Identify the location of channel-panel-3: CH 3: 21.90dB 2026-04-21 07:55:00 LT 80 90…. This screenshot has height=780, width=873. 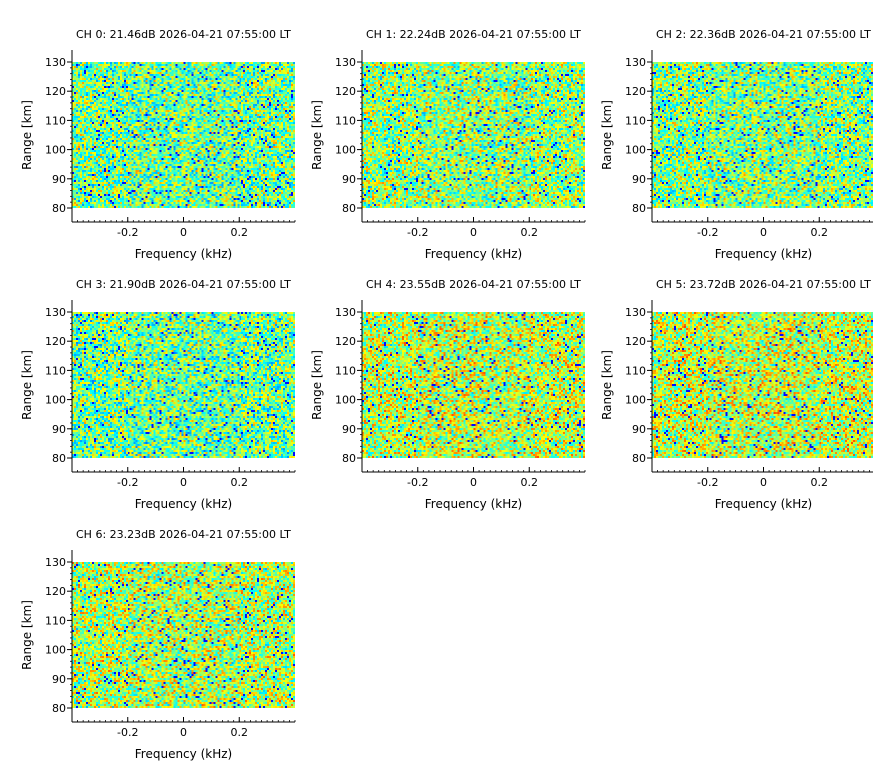
(148, 380).